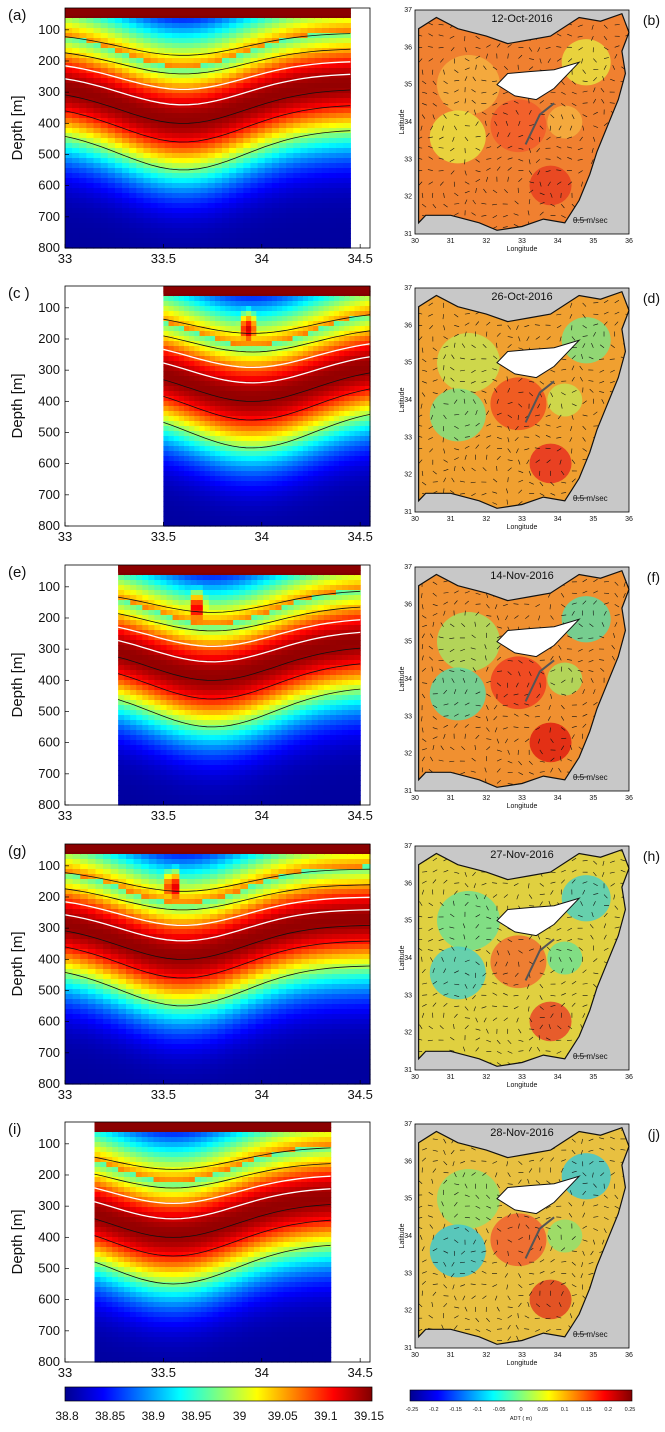  I want to click on salinity-tick-label: 38.8, so click(67, 1416).